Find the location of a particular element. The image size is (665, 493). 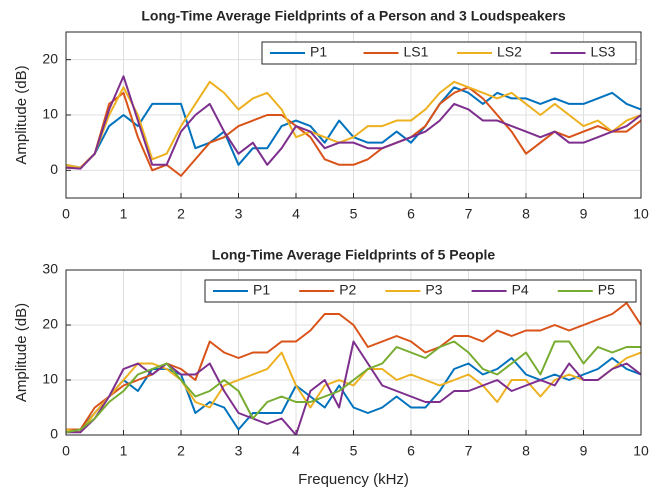

legend-label: LS3 is located at coordinates (603, 52).